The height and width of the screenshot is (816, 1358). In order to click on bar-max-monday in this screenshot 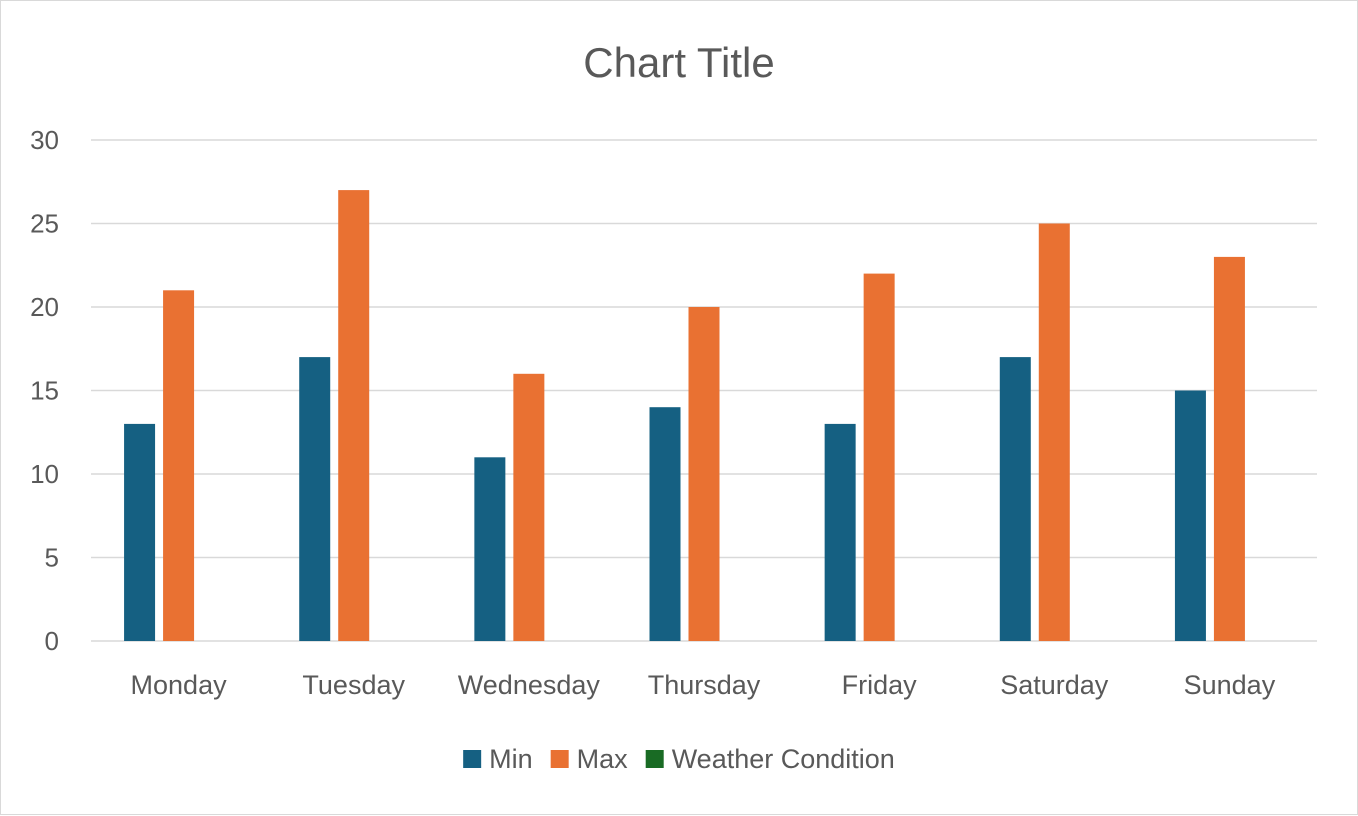, I will do `click(179, 465)`.